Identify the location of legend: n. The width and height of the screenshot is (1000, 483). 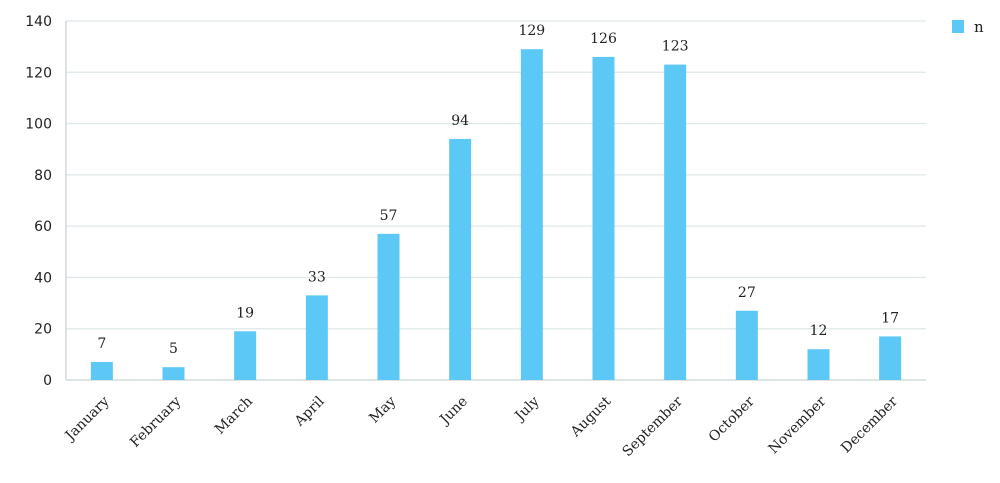
(968, 27).